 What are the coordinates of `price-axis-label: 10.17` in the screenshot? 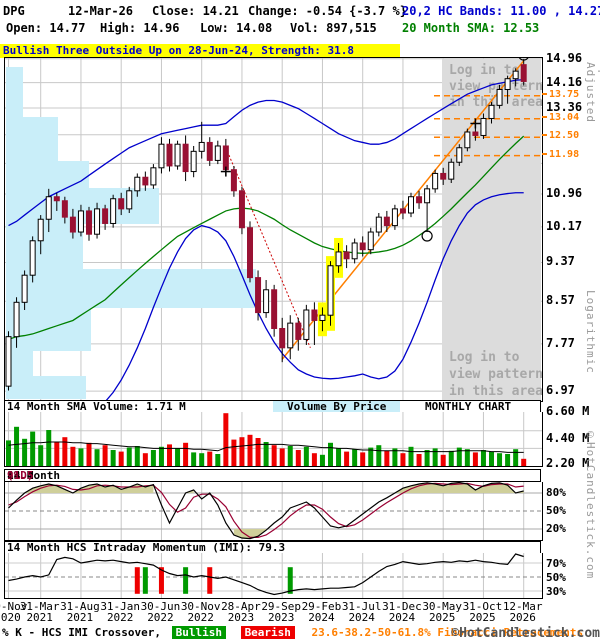 It's located at (564, 225).